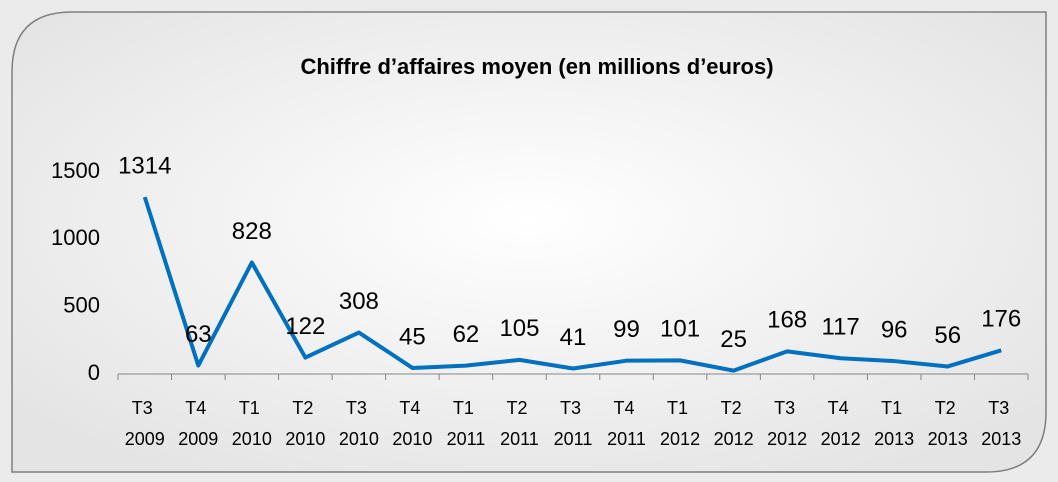  Describe the element at coordinates (75, 237) in the screenshot. I see `y-tick-label: 1000` at that location.